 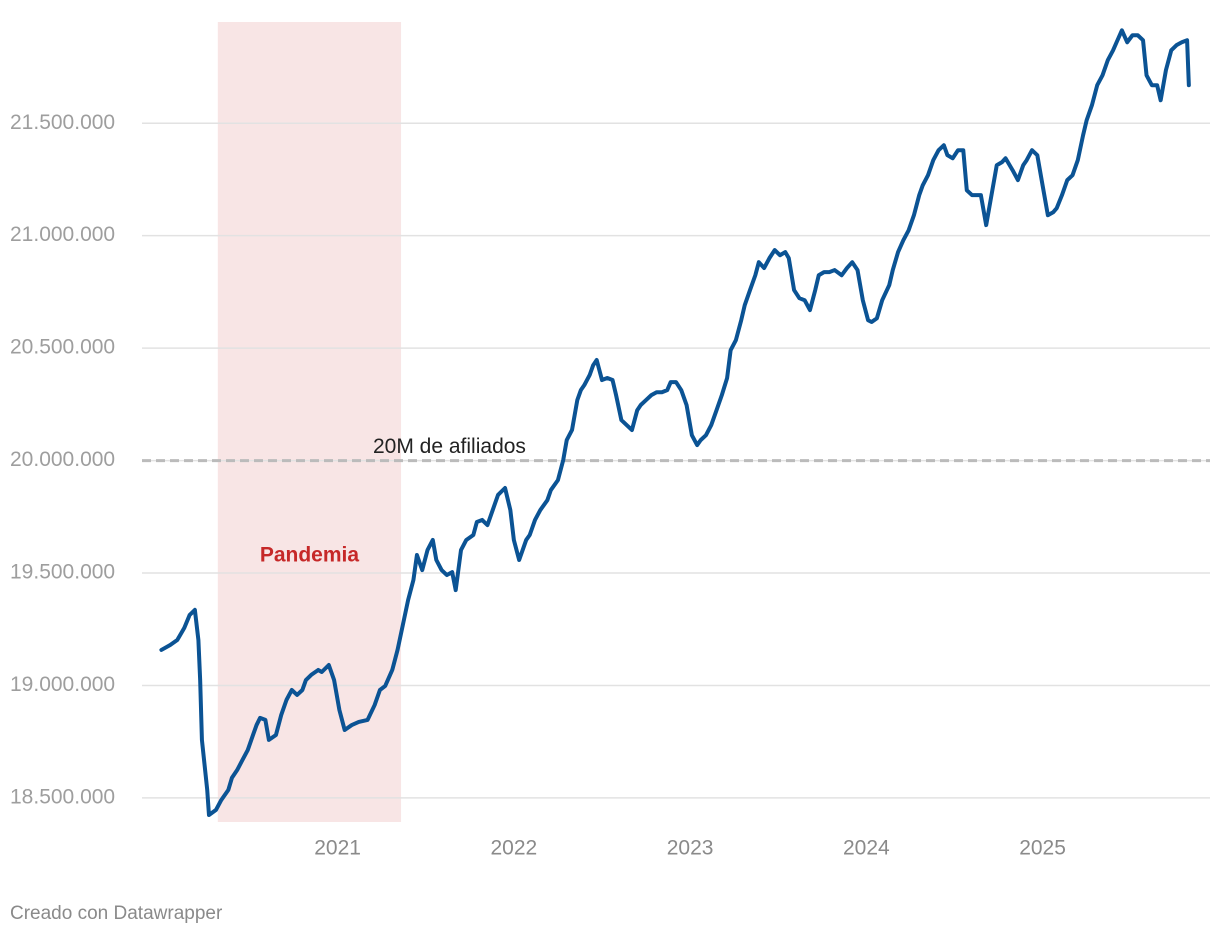 What do you see at coordinates (116, 913) in the screenshot?
I see `source-note: Creado con Datawrapper` at bounding box center [116, 913].